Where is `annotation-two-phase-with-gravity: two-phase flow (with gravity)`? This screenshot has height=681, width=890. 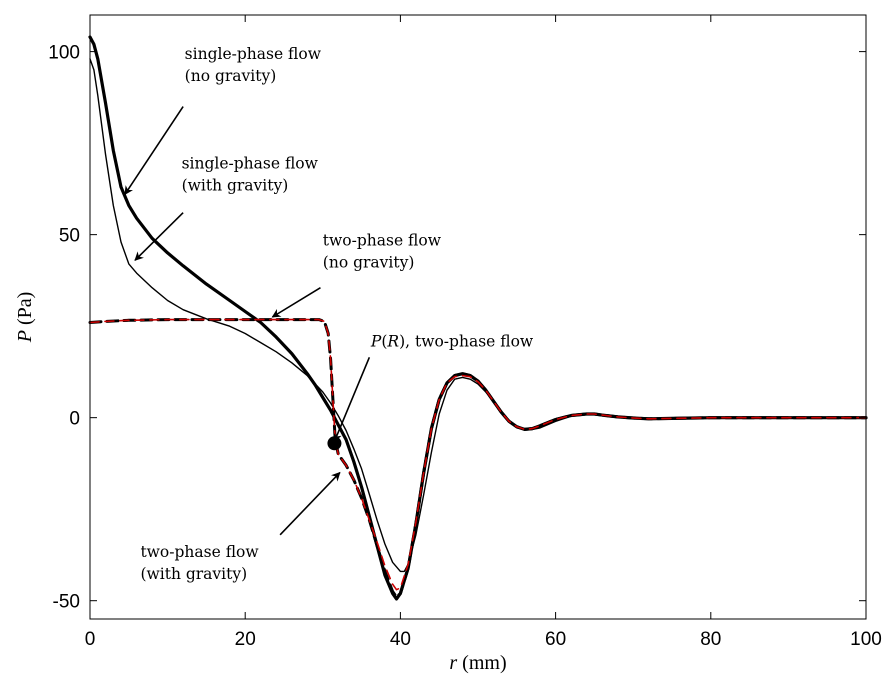
annotation-two-phase-with-gravity: two-phase flow (with gravity) is located at coordinates (240, 527).